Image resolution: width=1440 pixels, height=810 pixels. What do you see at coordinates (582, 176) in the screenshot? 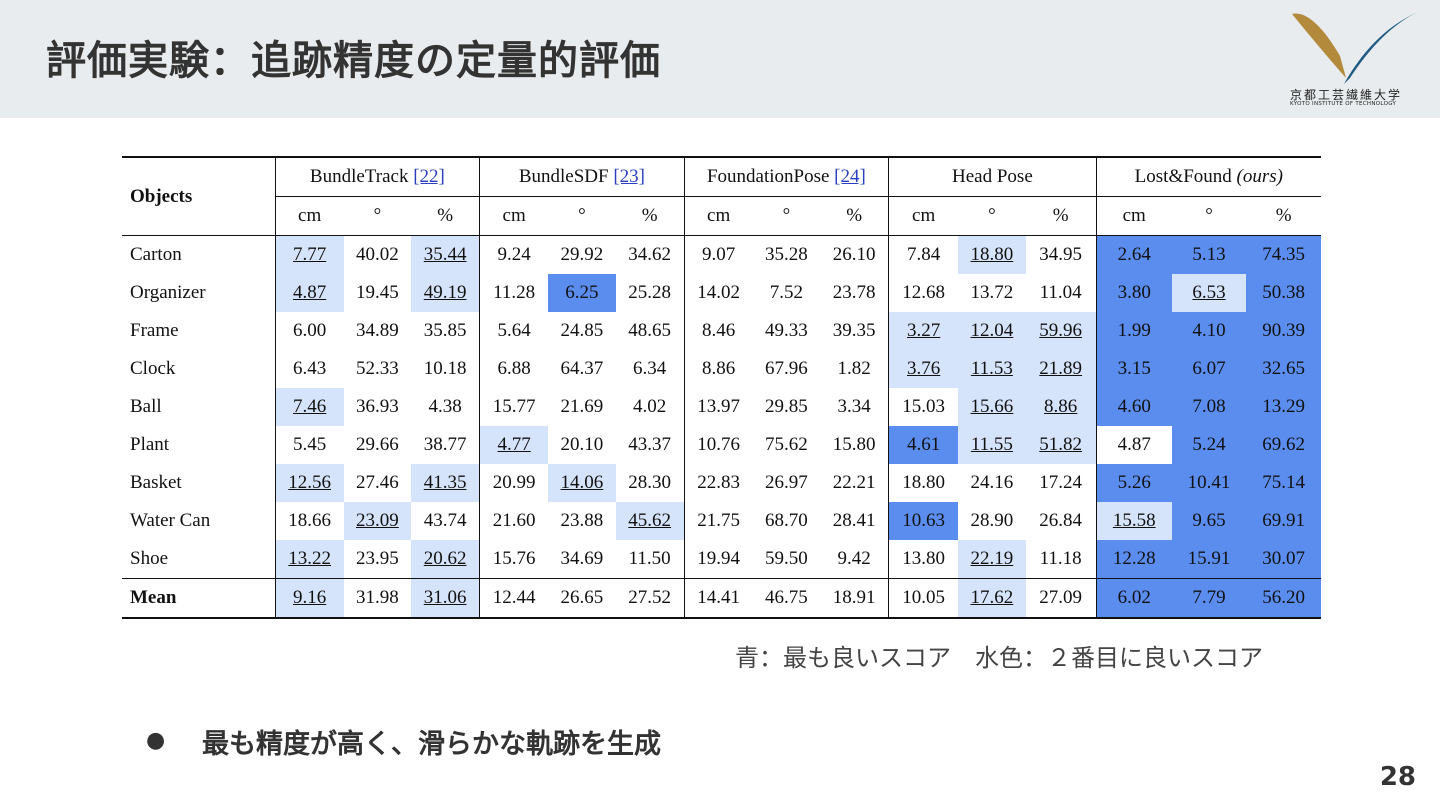
I see `group-header: BundleSDF [23]` at bounding box center [582, 176].